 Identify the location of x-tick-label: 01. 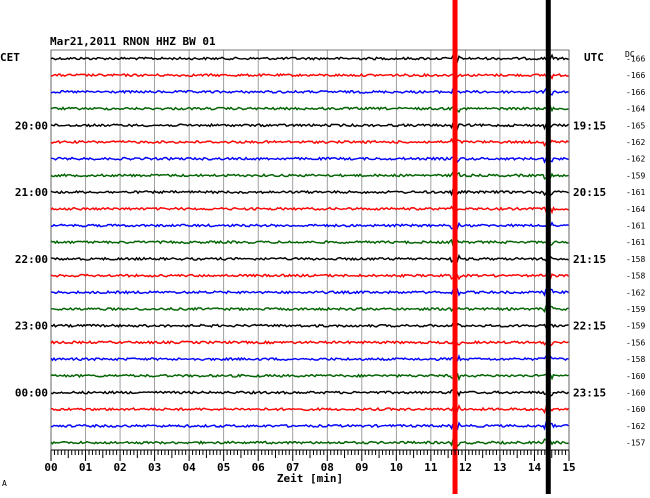
(86, 467).